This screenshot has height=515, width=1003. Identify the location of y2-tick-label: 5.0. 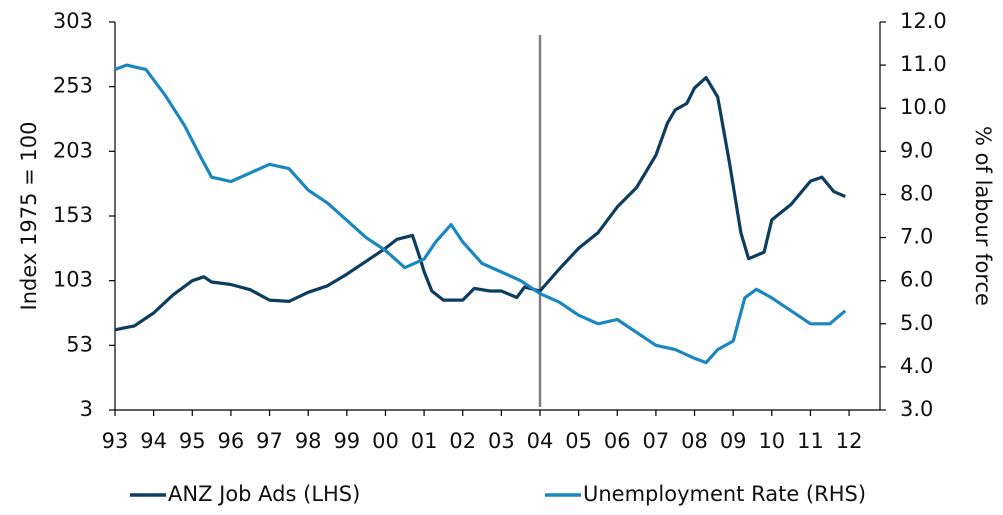
(916, 323).